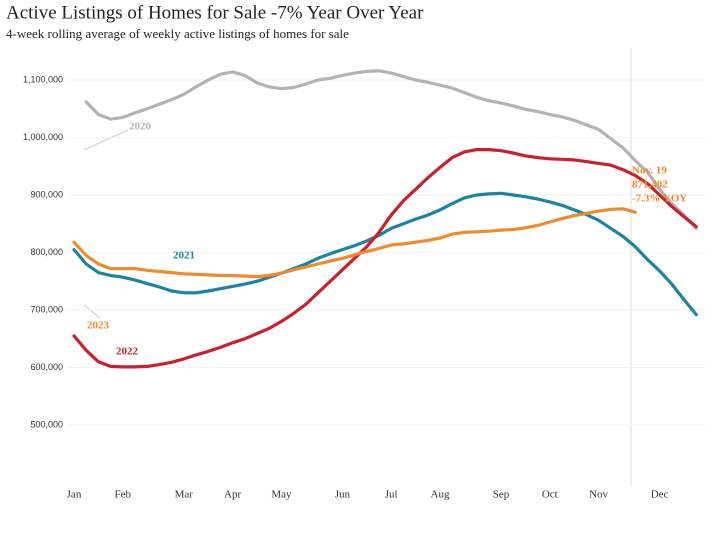  I want to click on legend-label: 2023, so click(98, 326).